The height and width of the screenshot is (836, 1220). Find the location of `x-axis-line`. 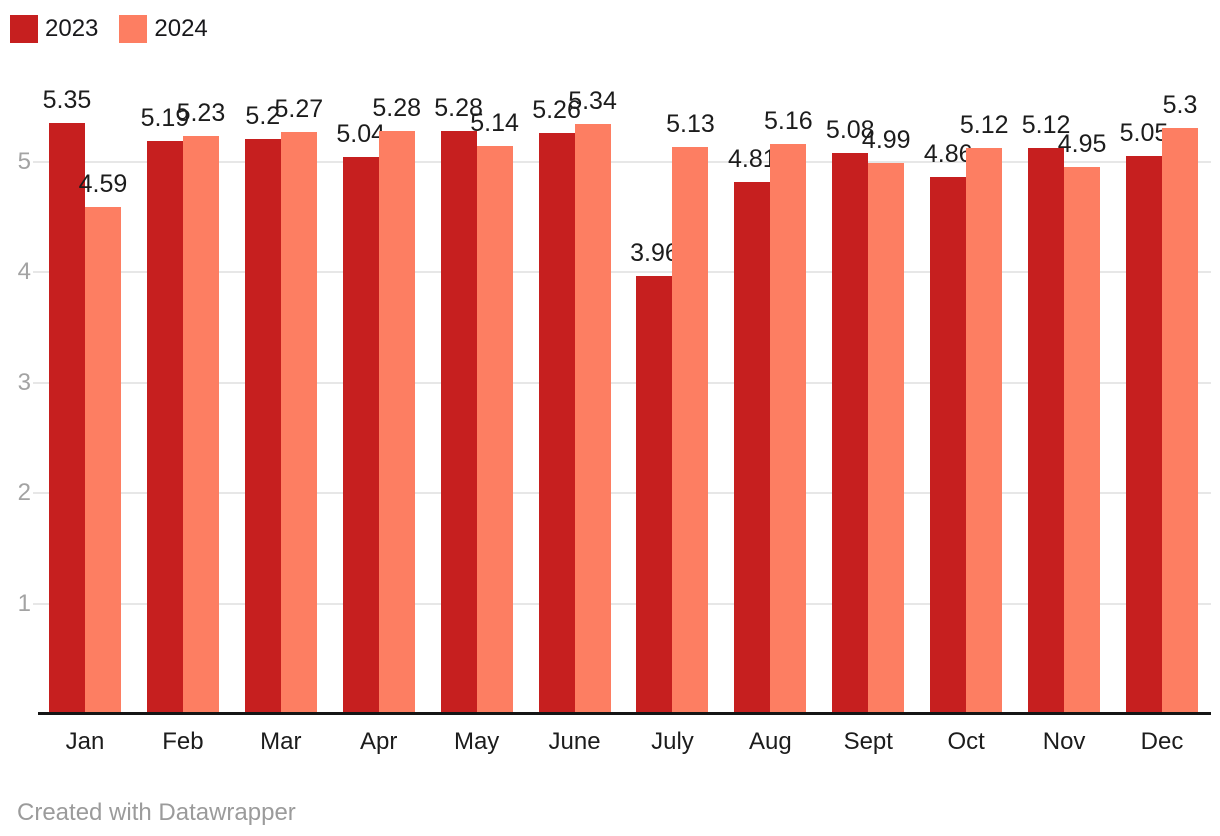

x-axis-line is located at coordinates (624, 713).